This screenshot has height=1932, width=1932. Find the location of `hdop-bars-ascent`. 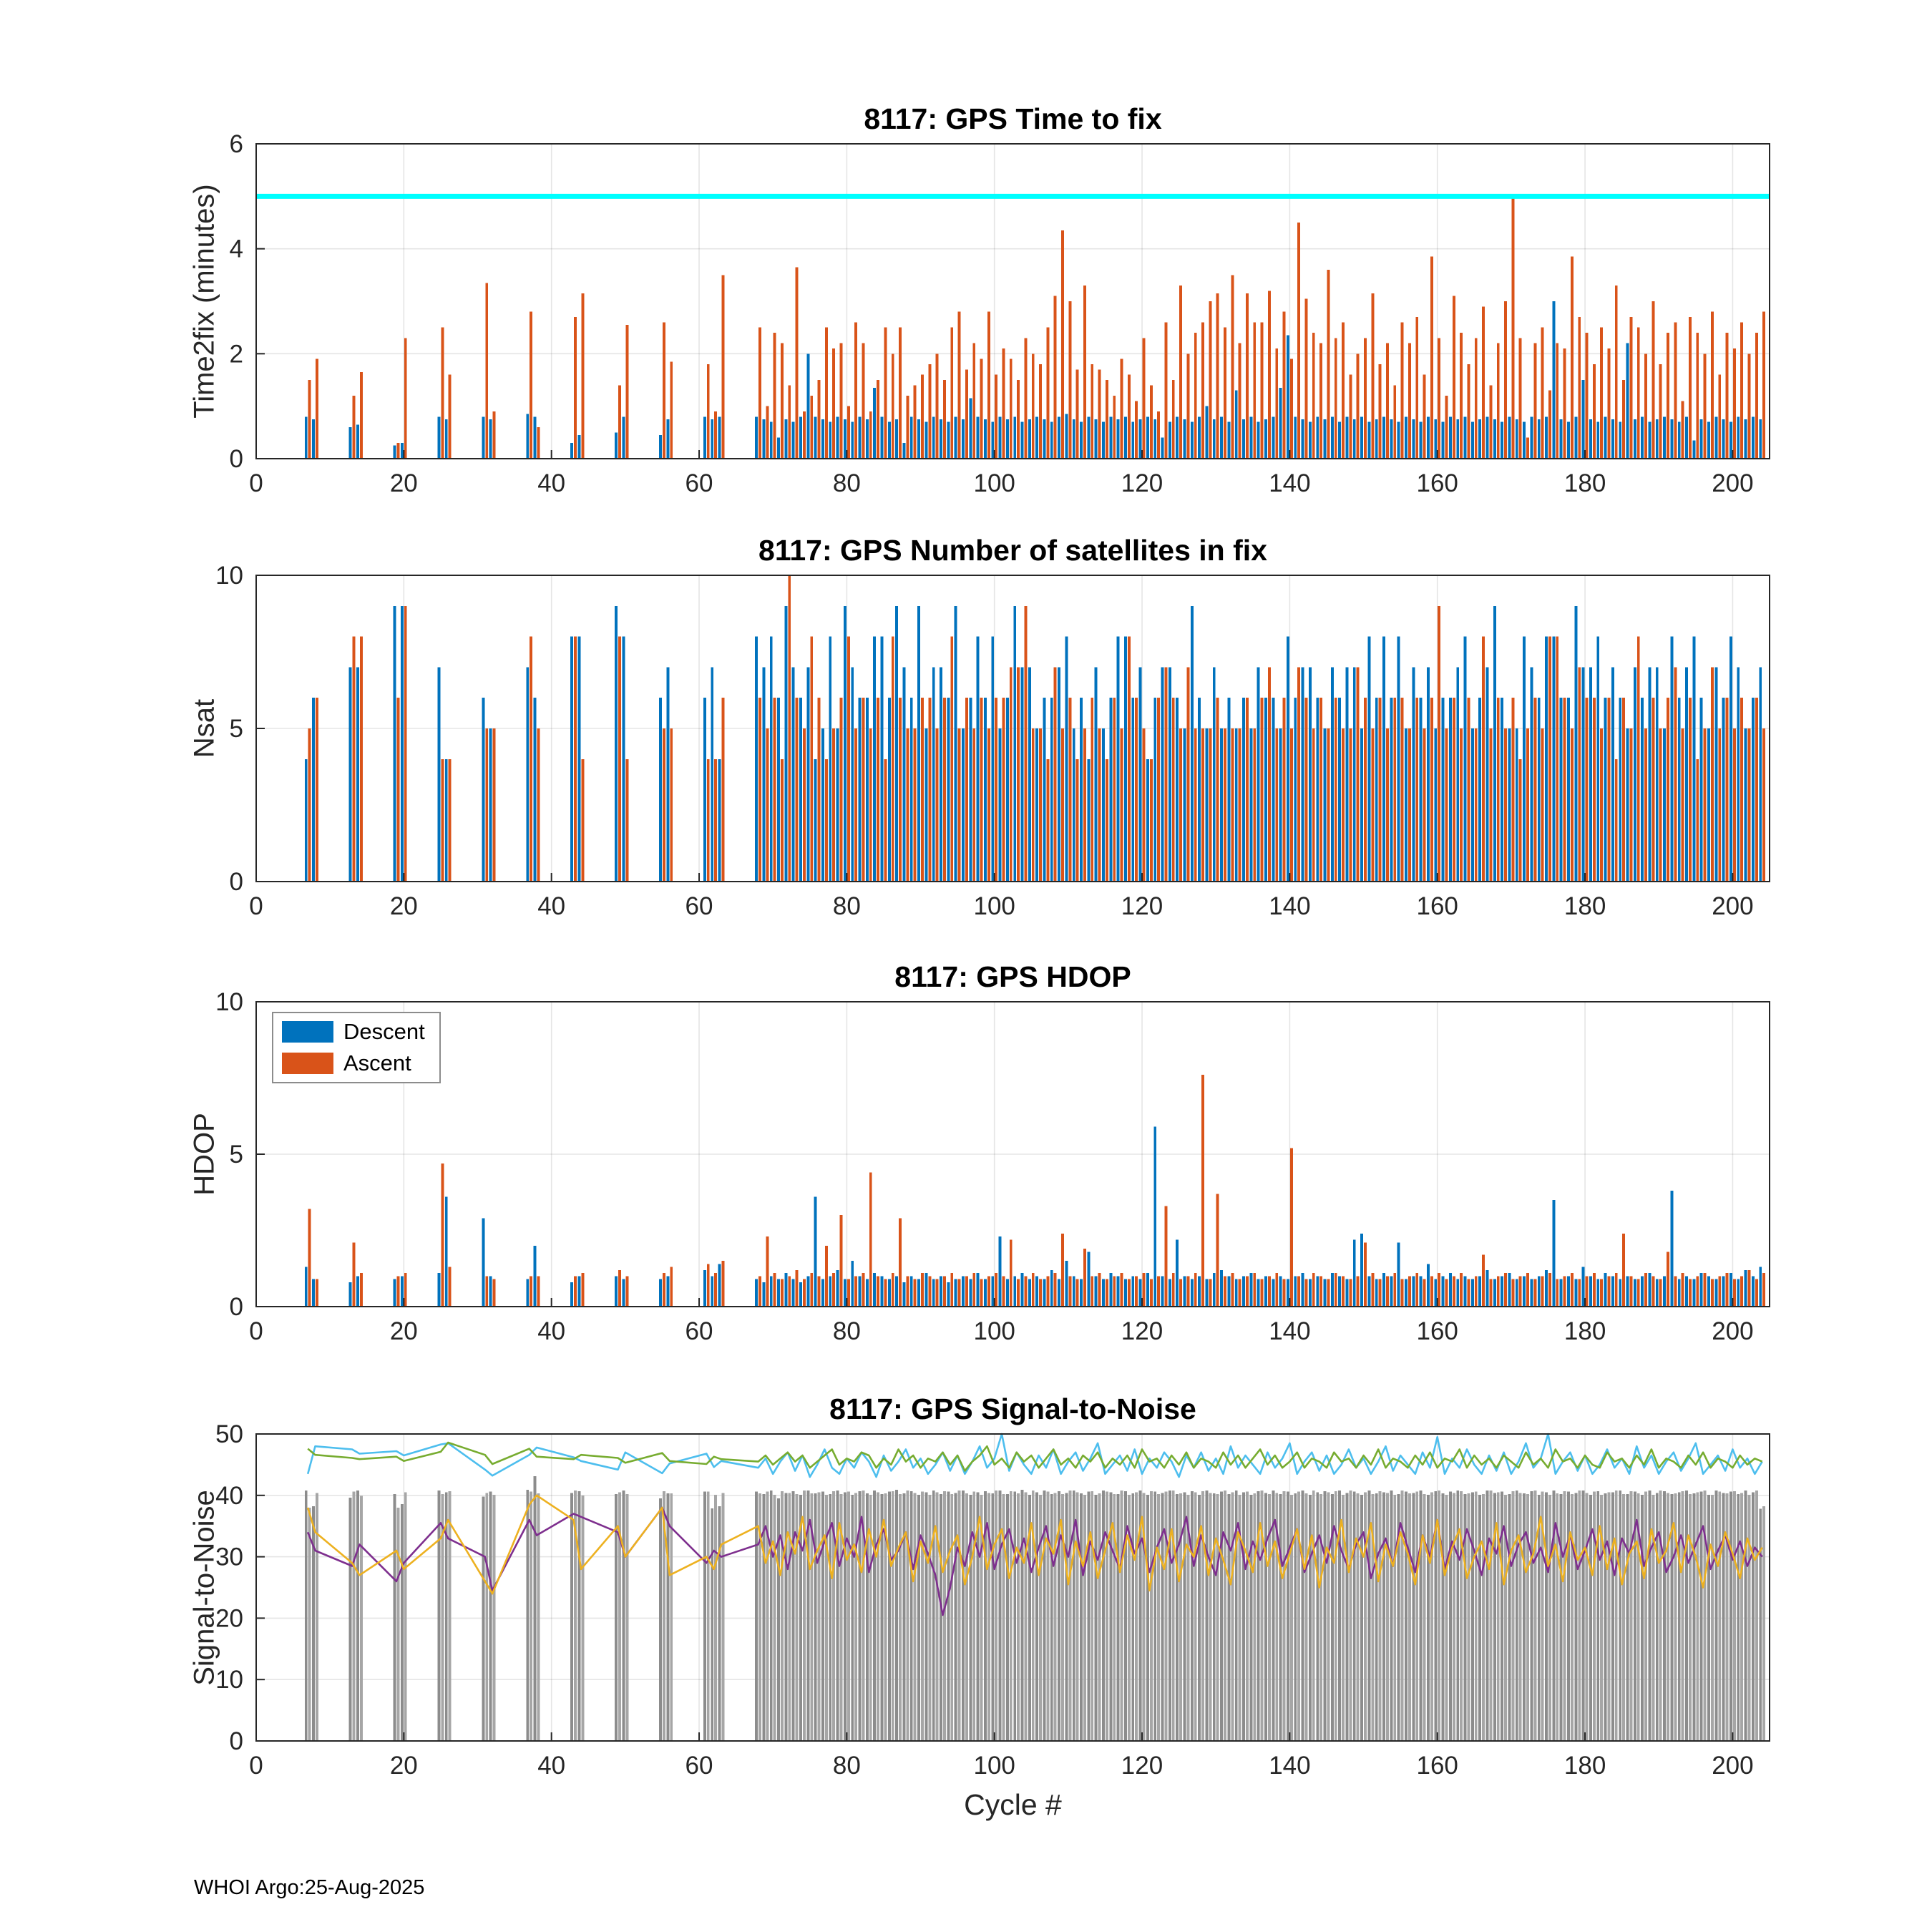

hdop-bars-ascent is located at coordinates (1037, 1191).